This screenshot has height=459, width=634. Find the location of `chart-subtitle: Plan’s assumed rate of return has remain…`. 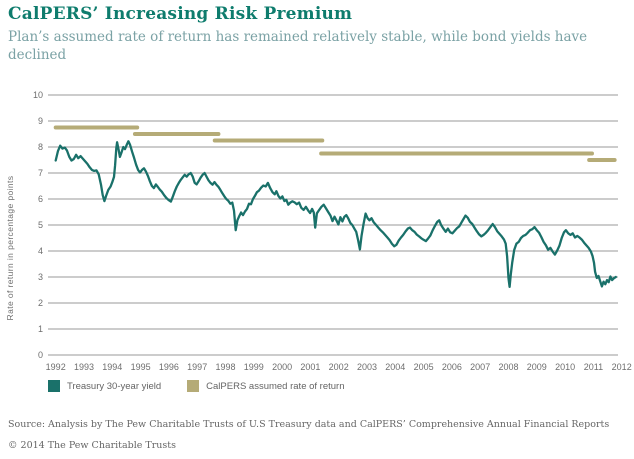

chart-subtitle: Plan’s assumed rate of return has remain… is located at coordinates (298, 46).